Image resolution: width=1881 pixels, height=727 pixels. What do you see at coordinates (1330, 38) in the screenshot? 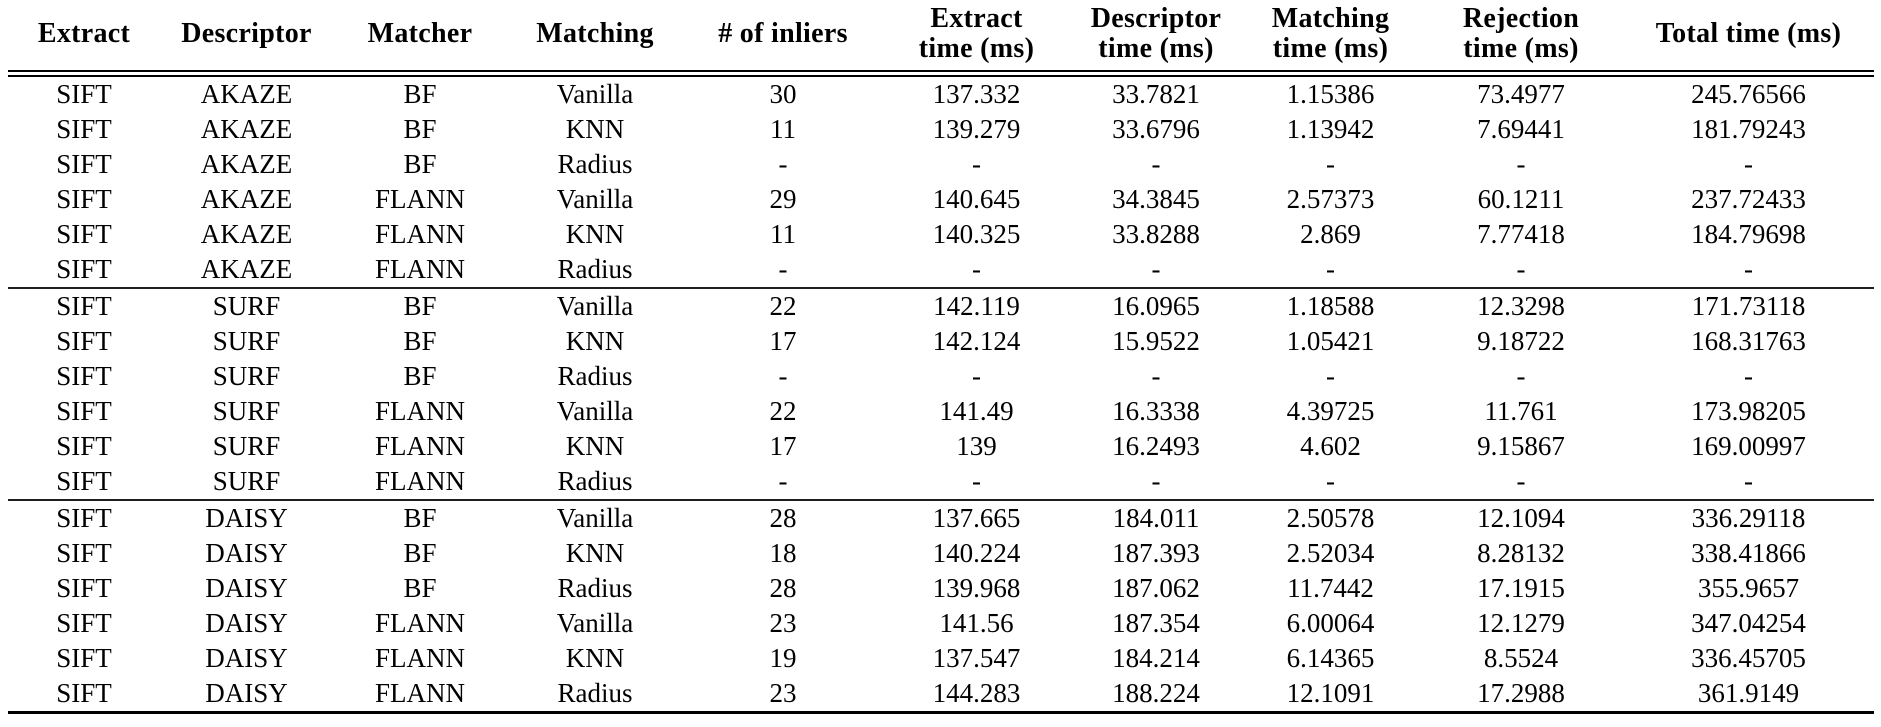
I see `header-cell-matching-time: Matching time (ms)` at bounding box center [1330, 38].